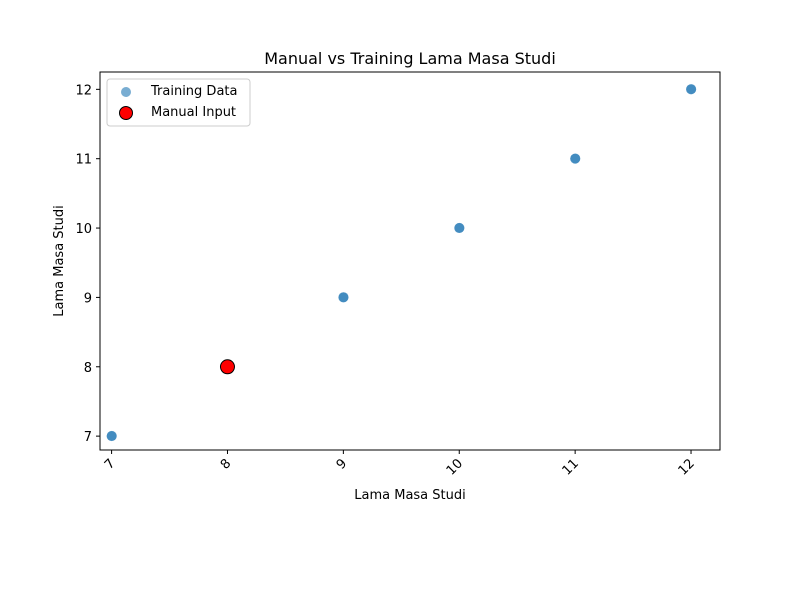 The image size is (800, 600). Describe the element at coordinates (83, 90) in the screenshot. I see `y-tick-label: 12` at that location.